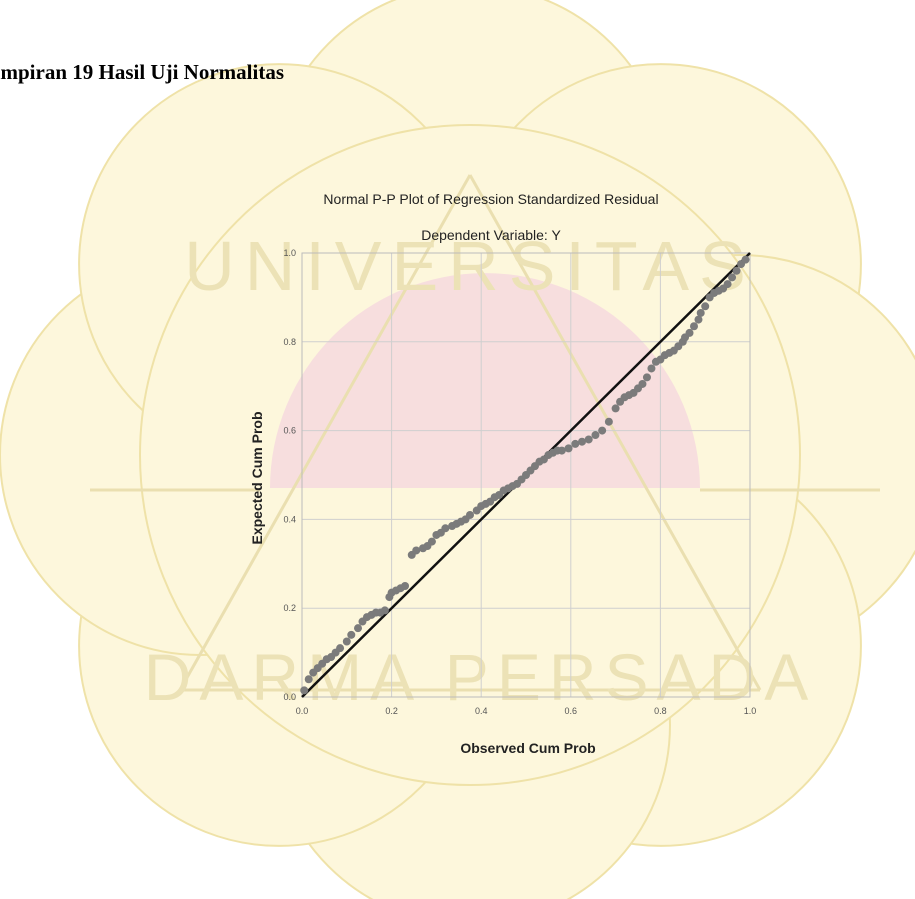  Describe the element at coordinates (391, 711) in the screenshot. I see `x-tick-label: 0.2` at that location.